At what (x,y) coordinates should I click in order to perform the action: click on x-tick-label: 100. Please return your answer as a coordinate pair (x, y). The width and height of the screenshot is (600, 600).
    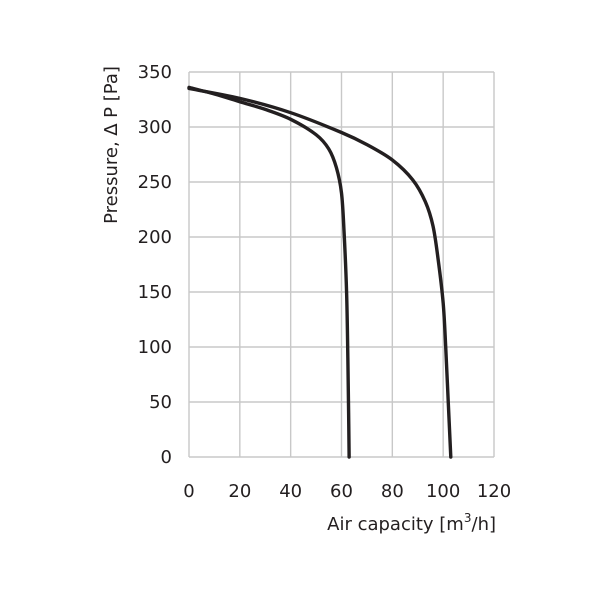
    Looking at the image, I should click on (443, 491).